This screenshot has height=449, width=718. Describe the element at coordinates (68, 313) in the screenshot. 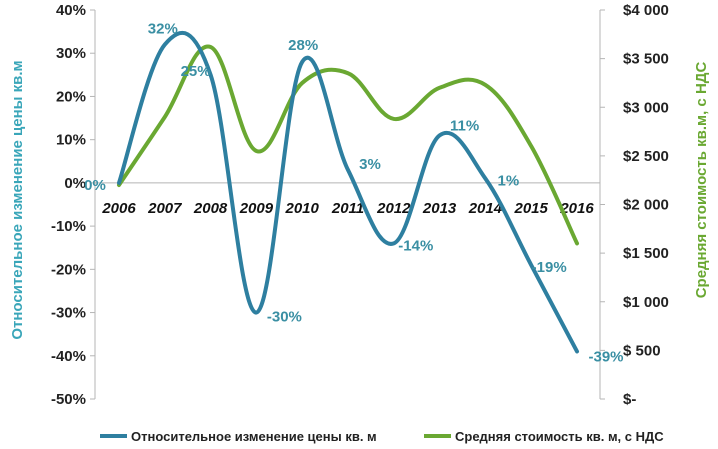

I see `left-tick-label: -30%` at that location.